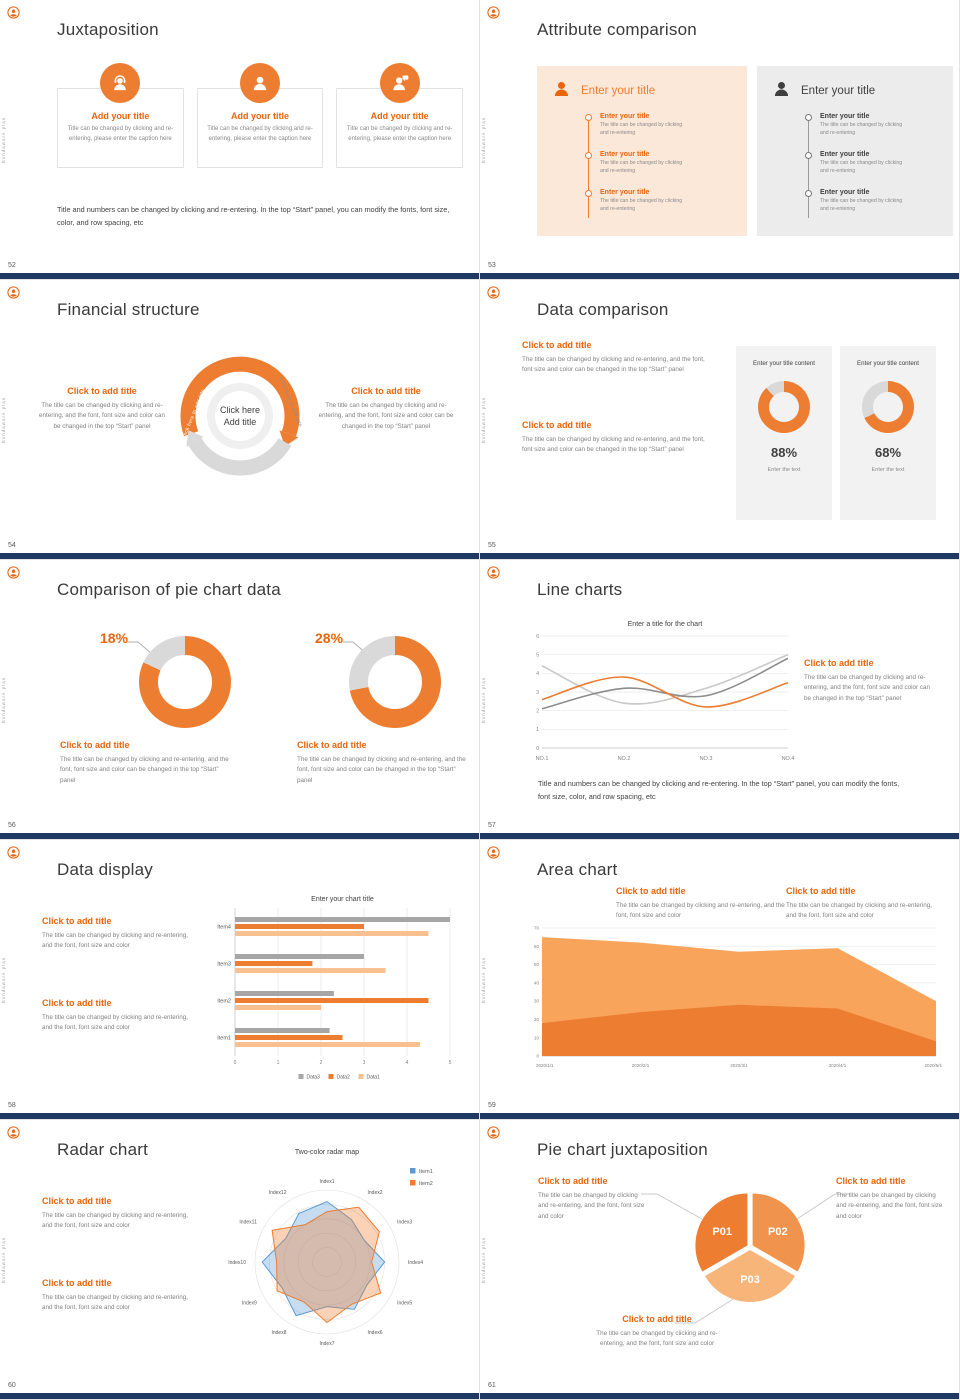 The width and height of the screenshot is (960, 1400). What do you see at coordinates (624, 759) in the screenshot?
I see `svg-text: NO.2` at bounding box center [624, 759].